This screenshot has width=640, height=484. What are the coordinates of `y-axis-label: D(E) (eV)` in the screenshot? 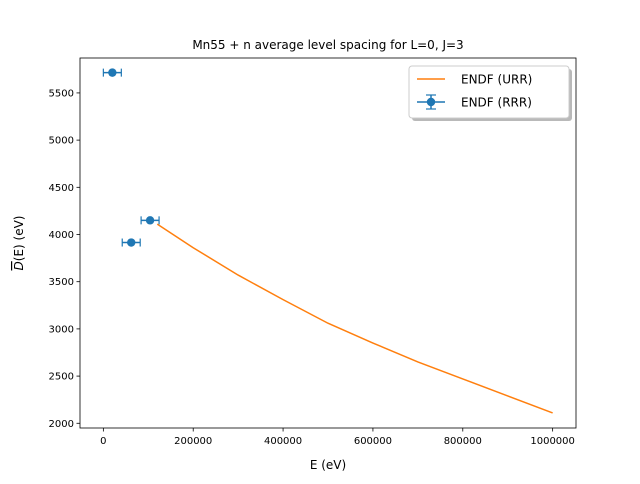 It's located at (19, 243).